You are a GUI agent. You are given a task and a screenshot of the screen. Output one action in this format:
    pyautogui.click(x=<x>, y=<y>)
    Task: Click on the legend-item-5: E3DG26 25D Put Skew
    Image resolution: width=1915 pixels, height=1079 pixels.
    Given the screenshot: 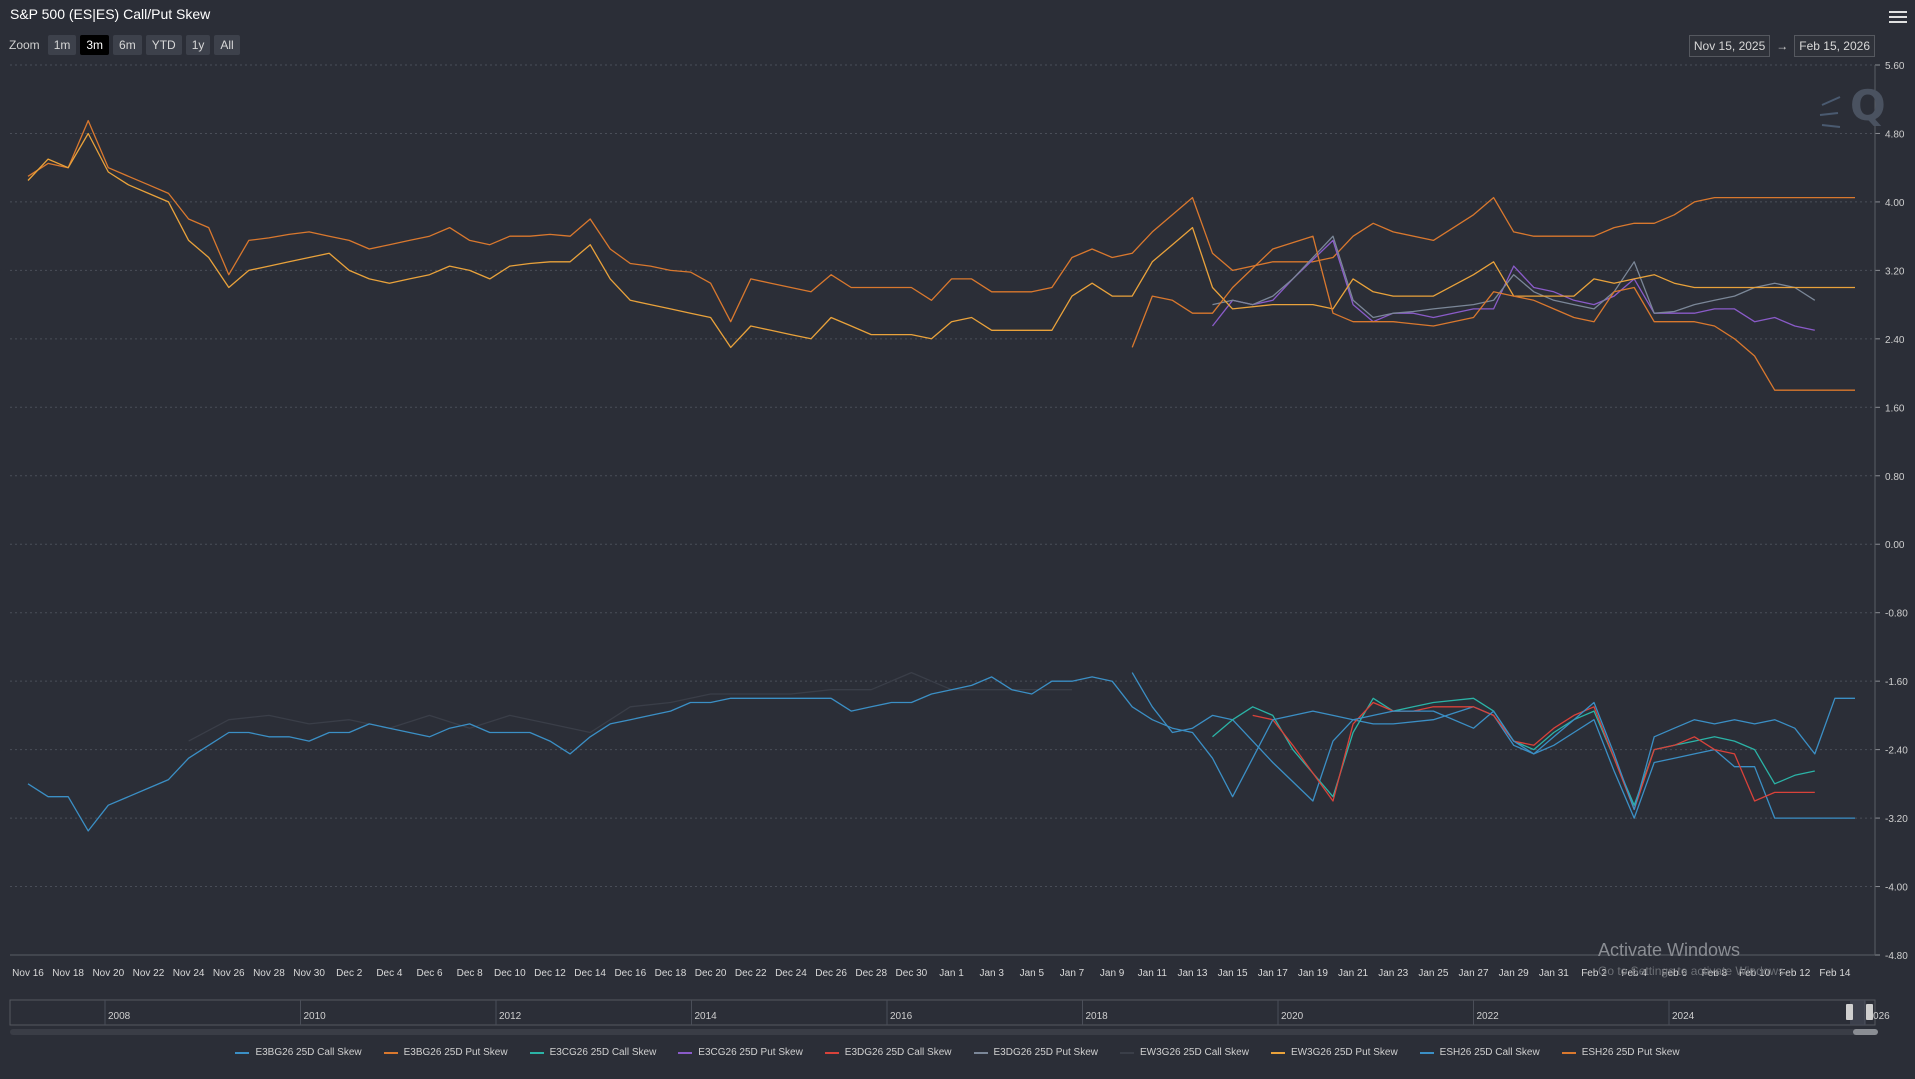 What is the action you would take?
    pyautogui.click(x=1036, y=1052)
    